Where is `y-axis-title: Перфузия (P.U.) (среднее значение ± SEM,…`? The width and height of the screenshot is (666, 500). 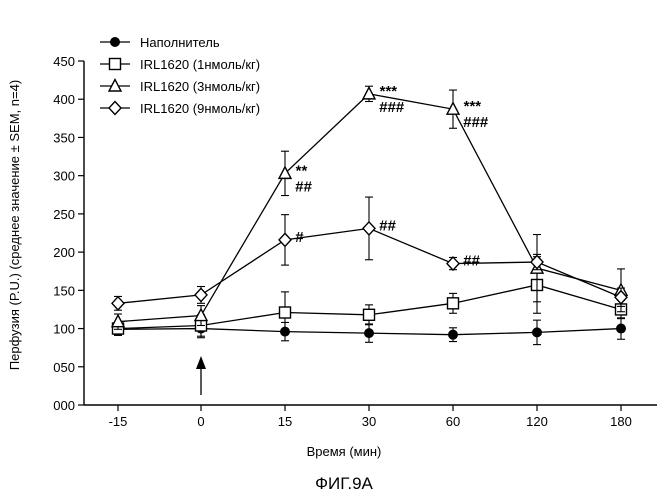
y-axis-title: Перфузия (P.U.) (среднее значение ± SEM,… is located at coordinates (14, 225).